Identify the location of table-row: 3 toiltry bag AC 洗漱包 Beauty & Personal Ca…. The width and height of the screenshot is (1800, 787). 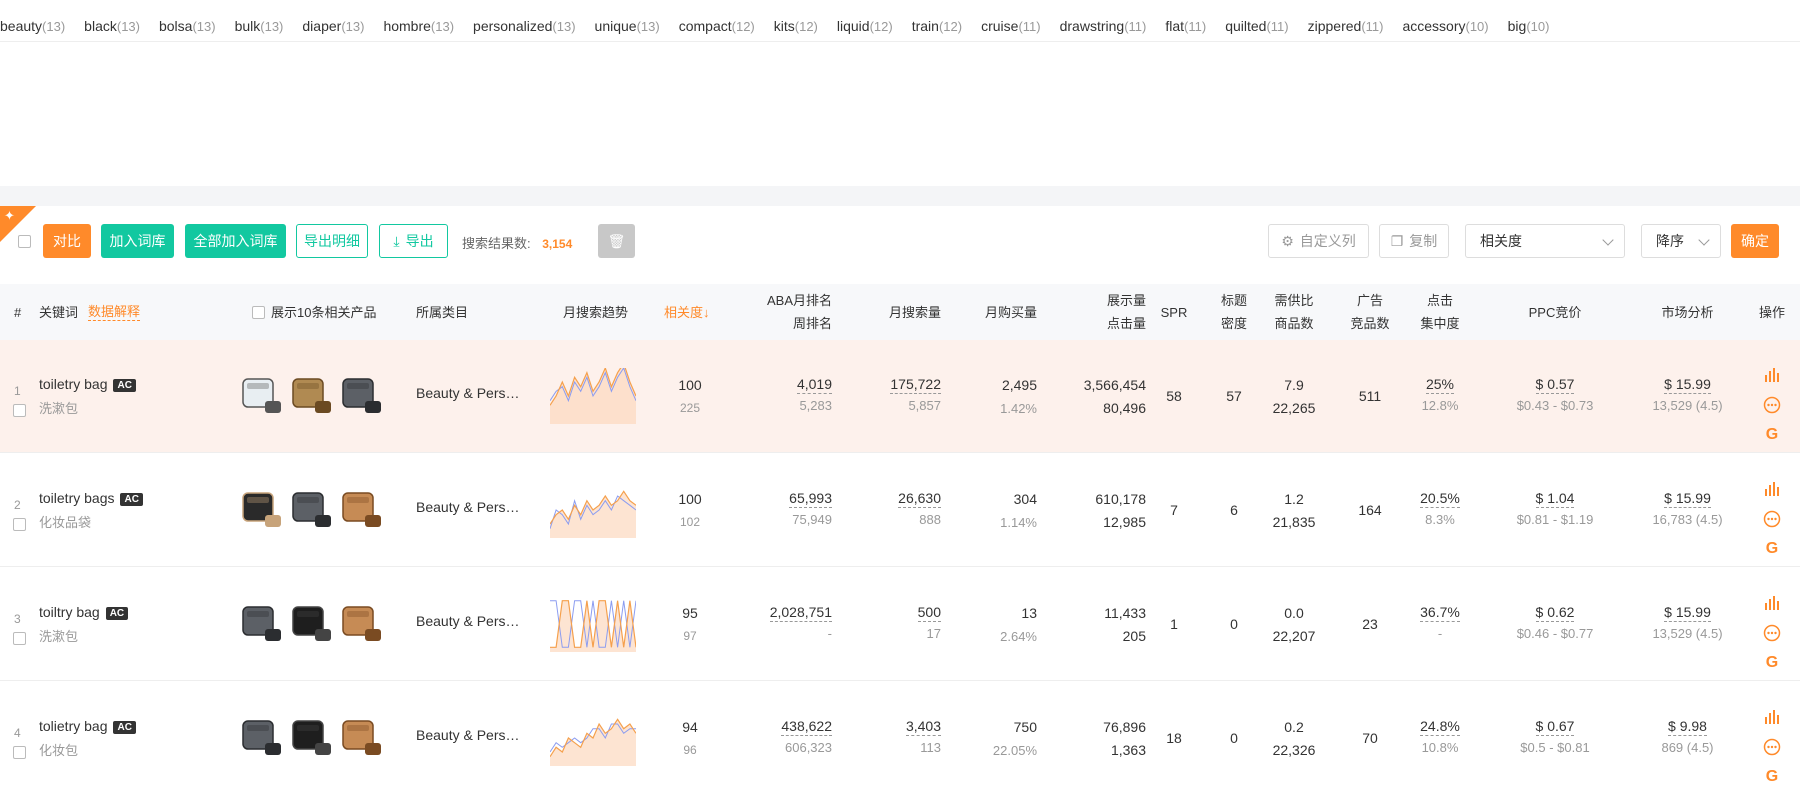
(900, 624).